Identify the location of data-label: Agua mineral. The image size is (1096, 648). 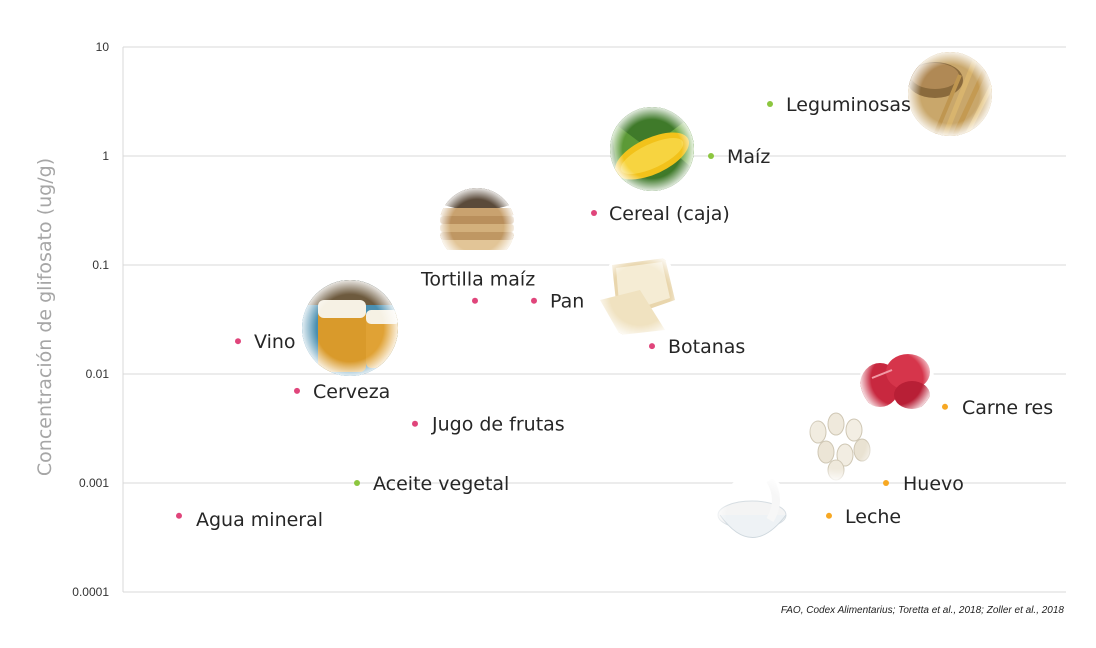
(259, 520).